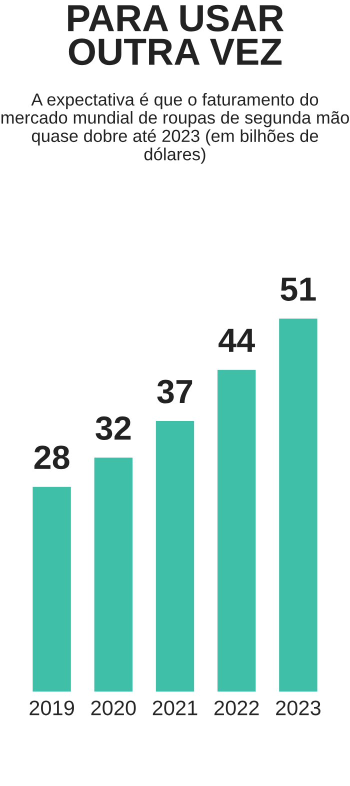 The width and height of the screenshot is (350, 786). I want to click on chart-subtitle: A expectativa é que o faturamento do mercado mundial de roupas de segunda mão quase dobre até 2023 (em bilhões de dólares), so click(175, 128).